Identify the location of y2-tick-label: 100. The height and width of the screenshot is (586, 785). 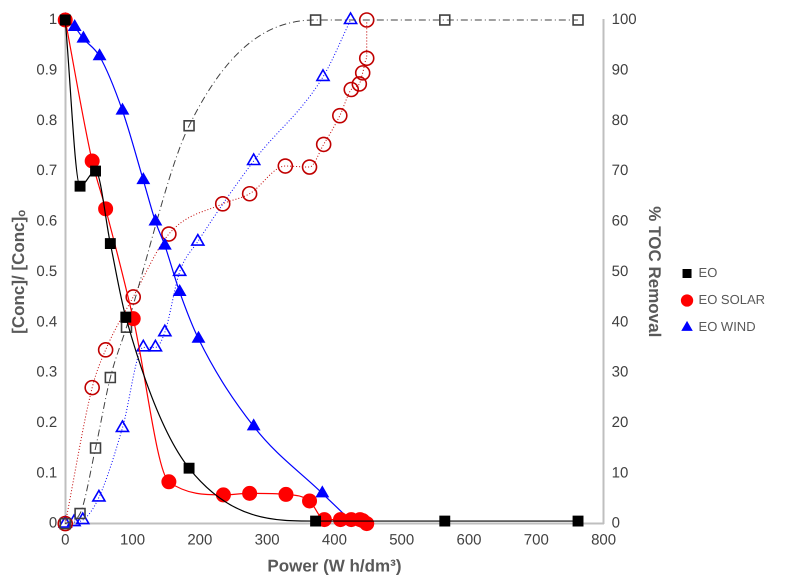
(624, 19).